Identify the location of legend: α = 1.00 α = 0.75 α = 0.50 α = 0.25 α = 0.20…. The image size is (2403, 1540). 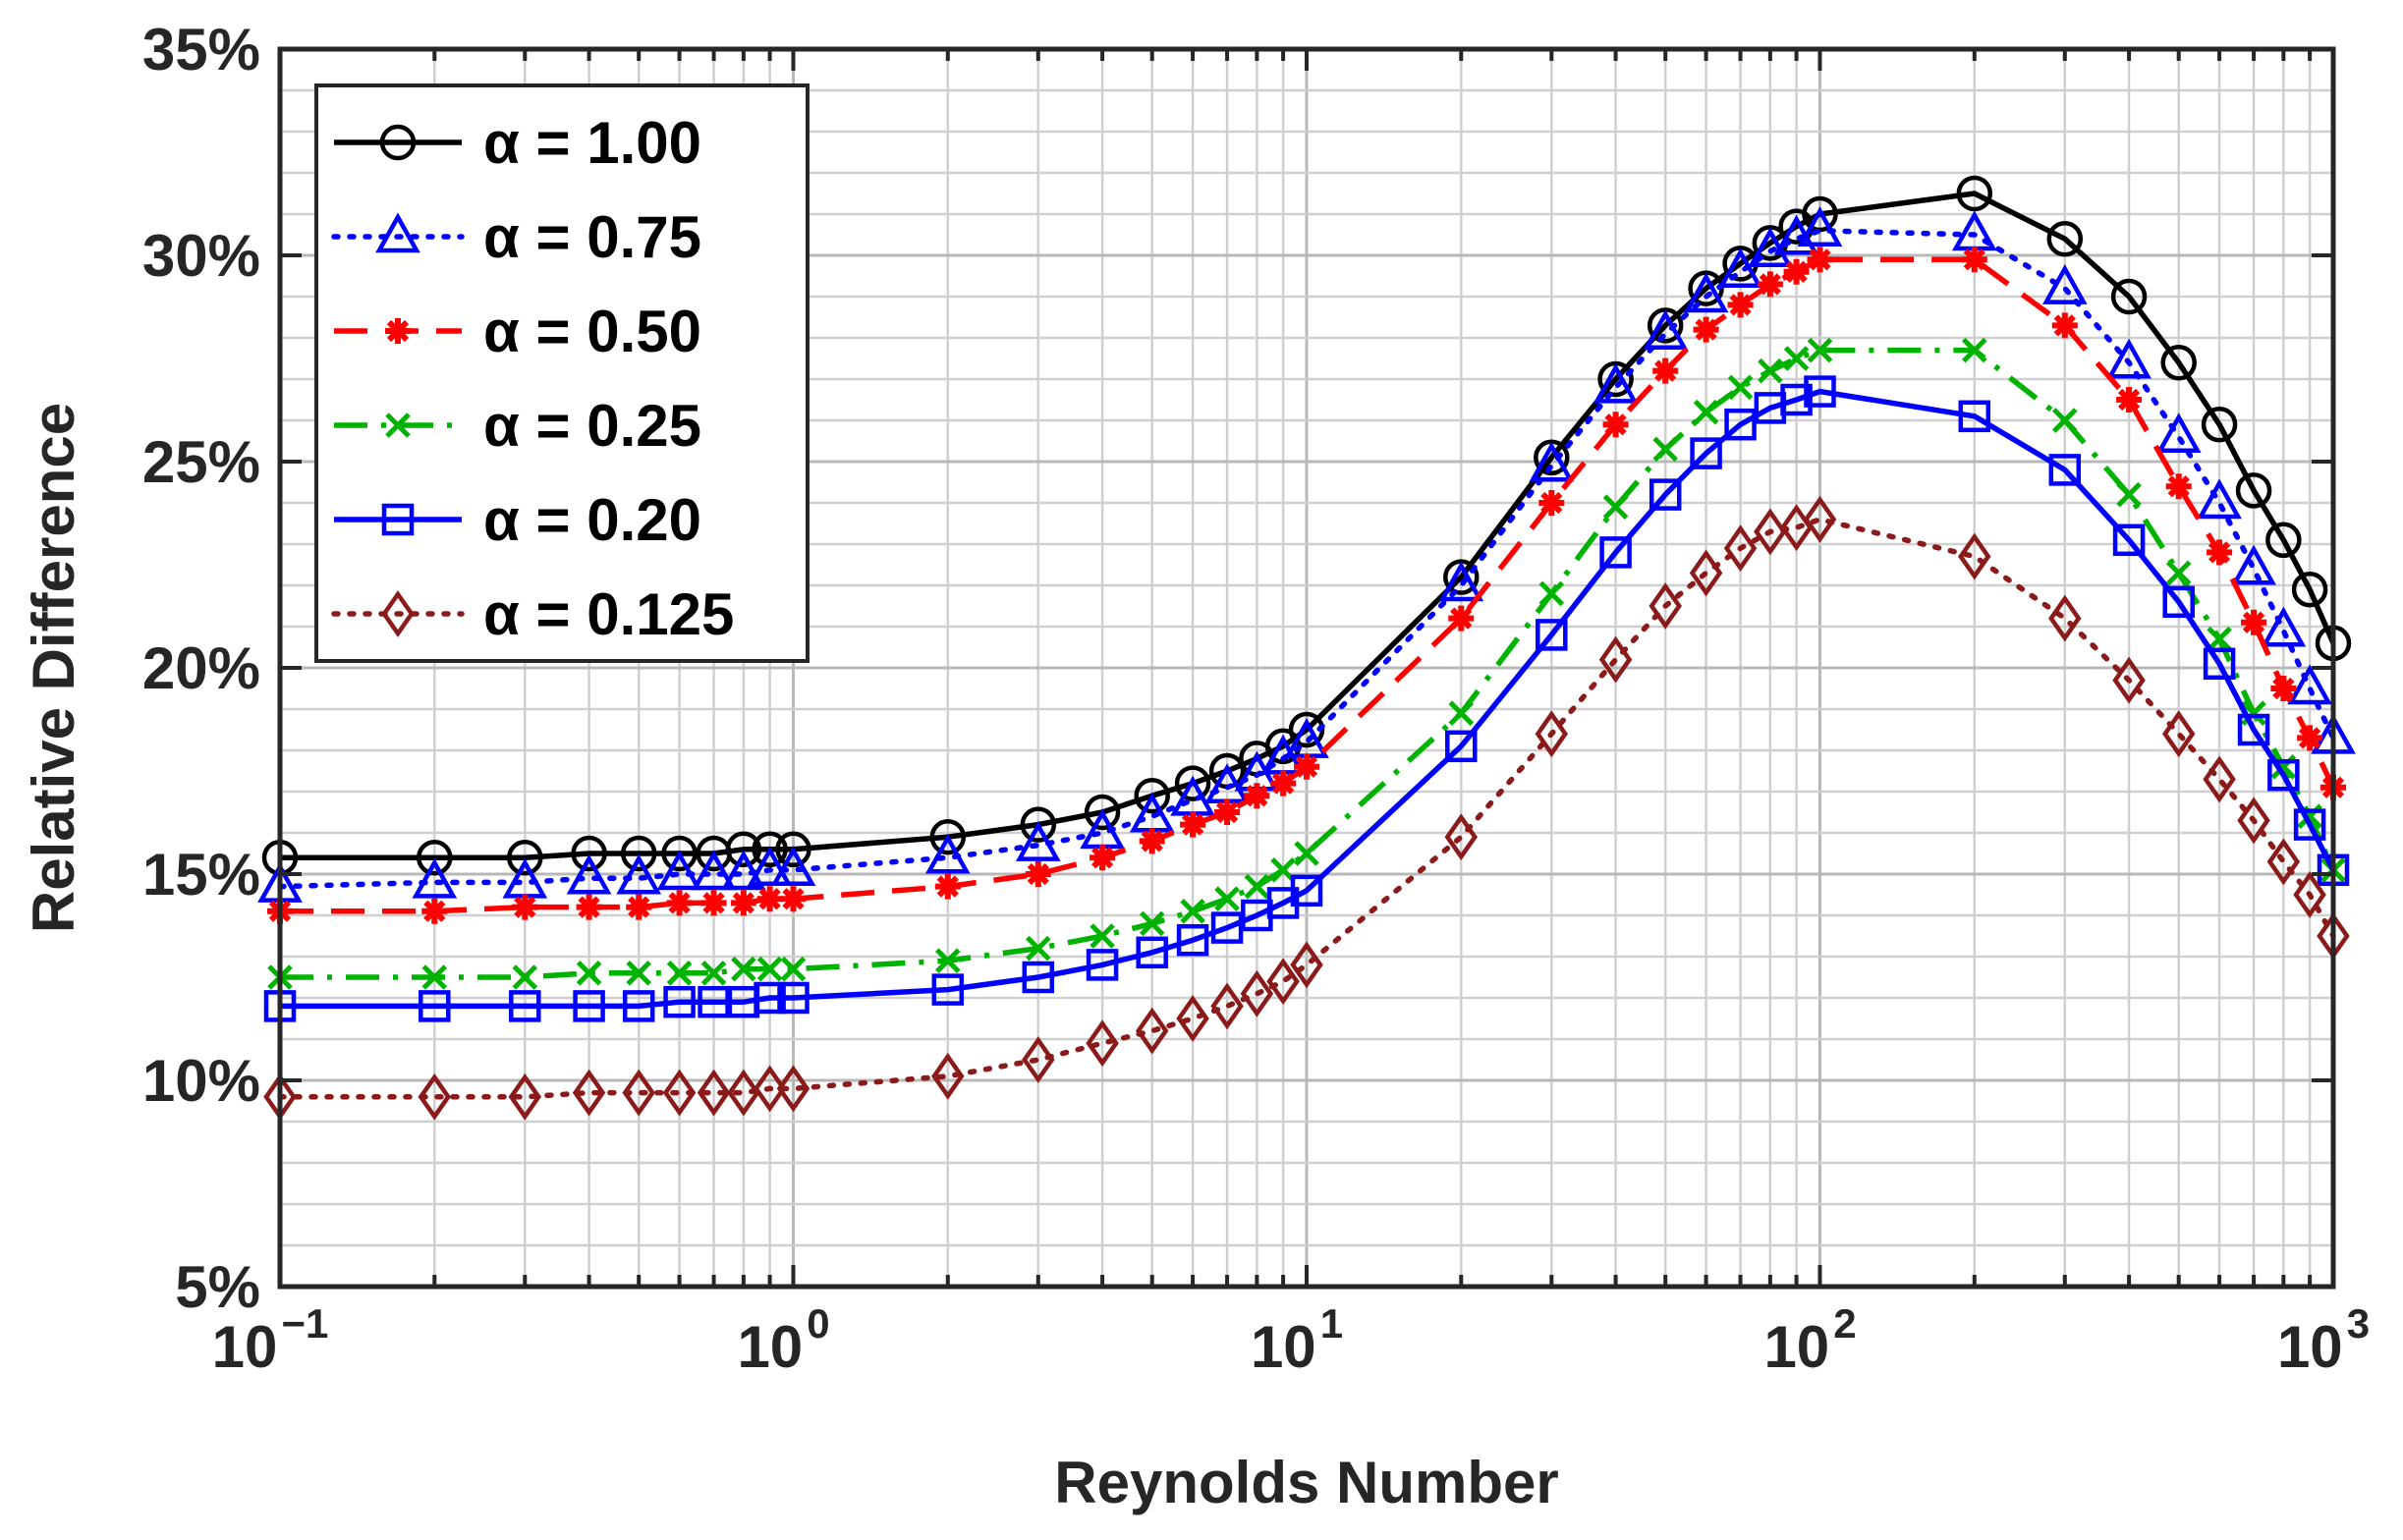
(562, 373).